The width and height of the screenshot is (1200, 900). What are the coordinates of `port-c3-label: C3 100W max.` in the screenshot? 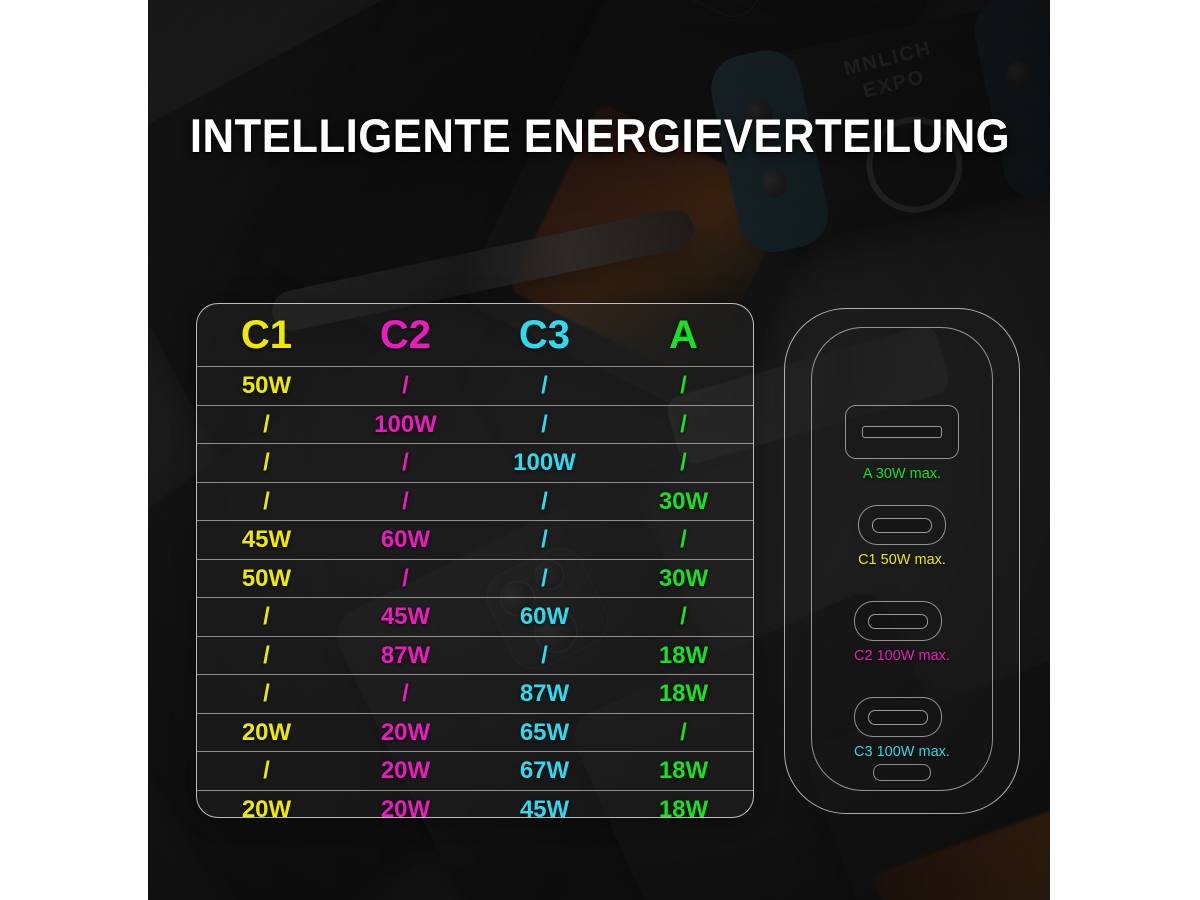 It's located at (902, 752).